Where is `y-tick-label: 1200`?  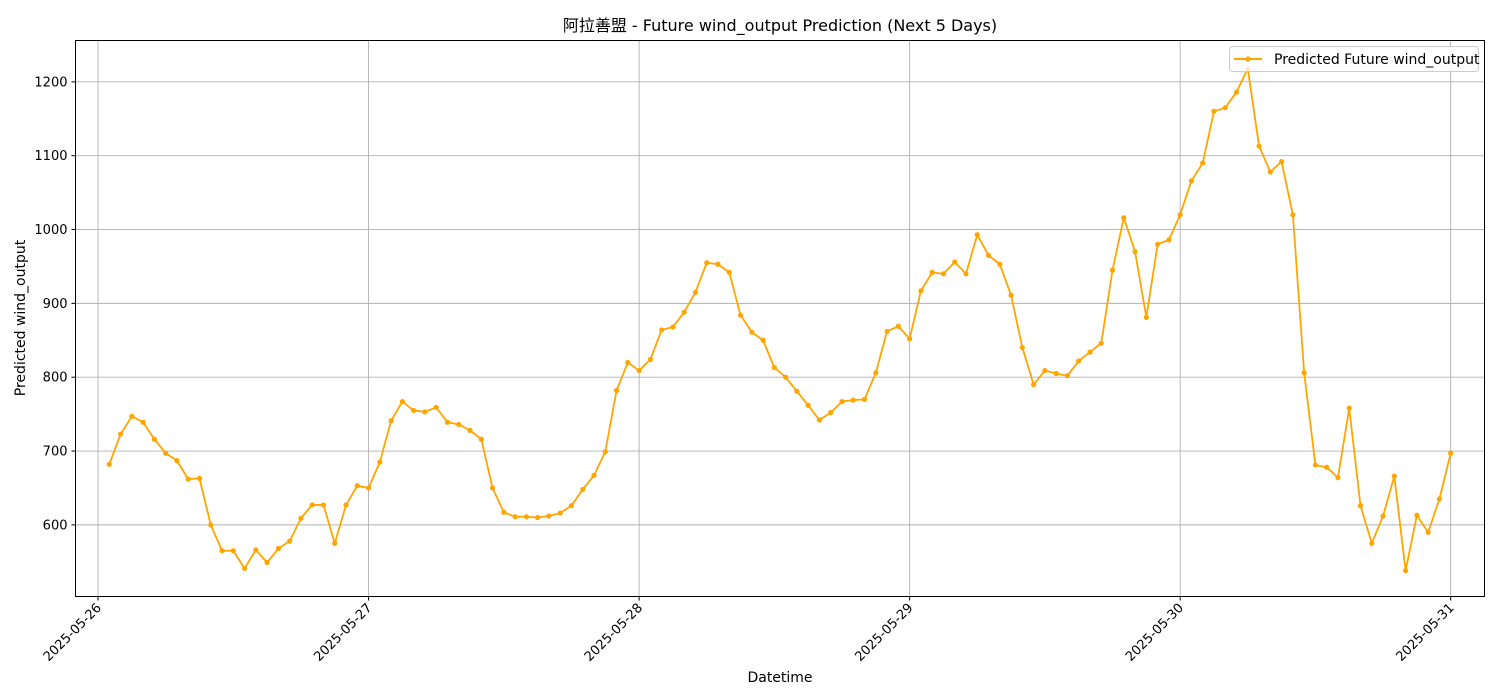
y-tick-label: 1200 is located at coordinates (50, 82).